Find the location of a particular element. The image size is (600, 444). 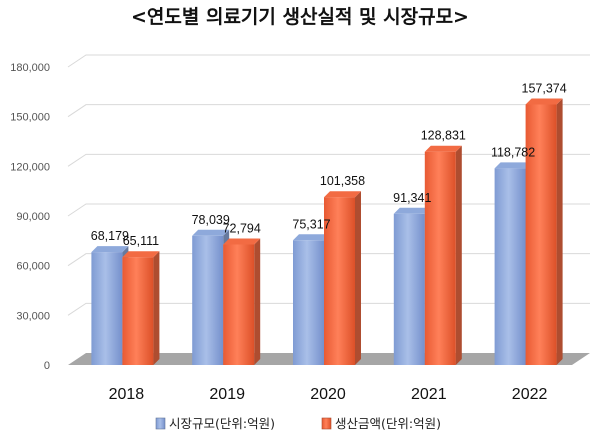

data-label: 72,794 is located at coordinates (242, 228).